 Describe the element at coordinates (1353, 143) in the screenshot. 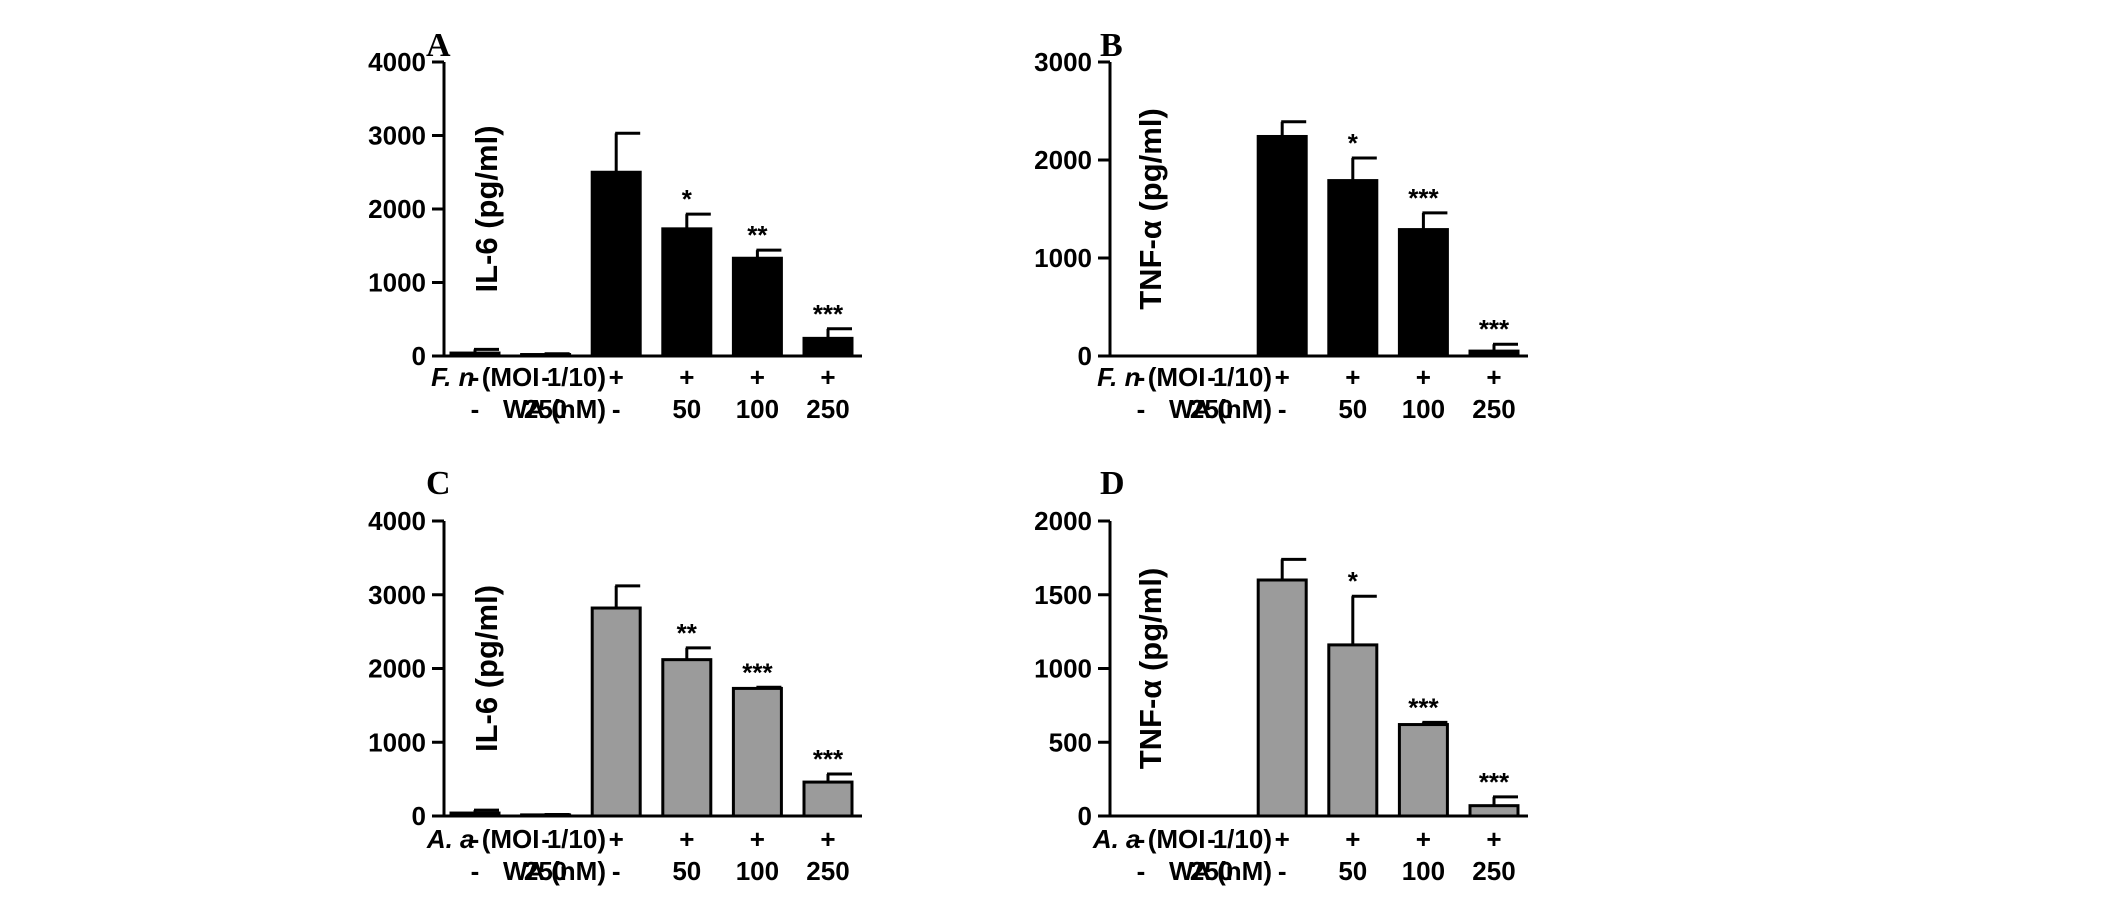

I see `significance-label: *` at that location.